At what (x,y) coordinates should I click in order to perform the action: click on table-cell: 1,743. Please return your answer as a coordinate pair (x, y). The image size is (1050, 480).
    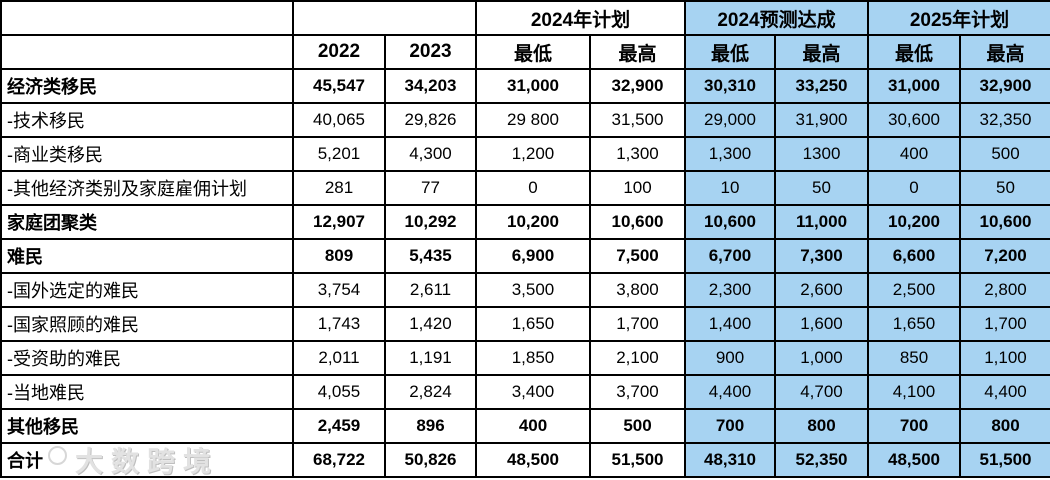
    Looking at the image, I should click on (339, 324).